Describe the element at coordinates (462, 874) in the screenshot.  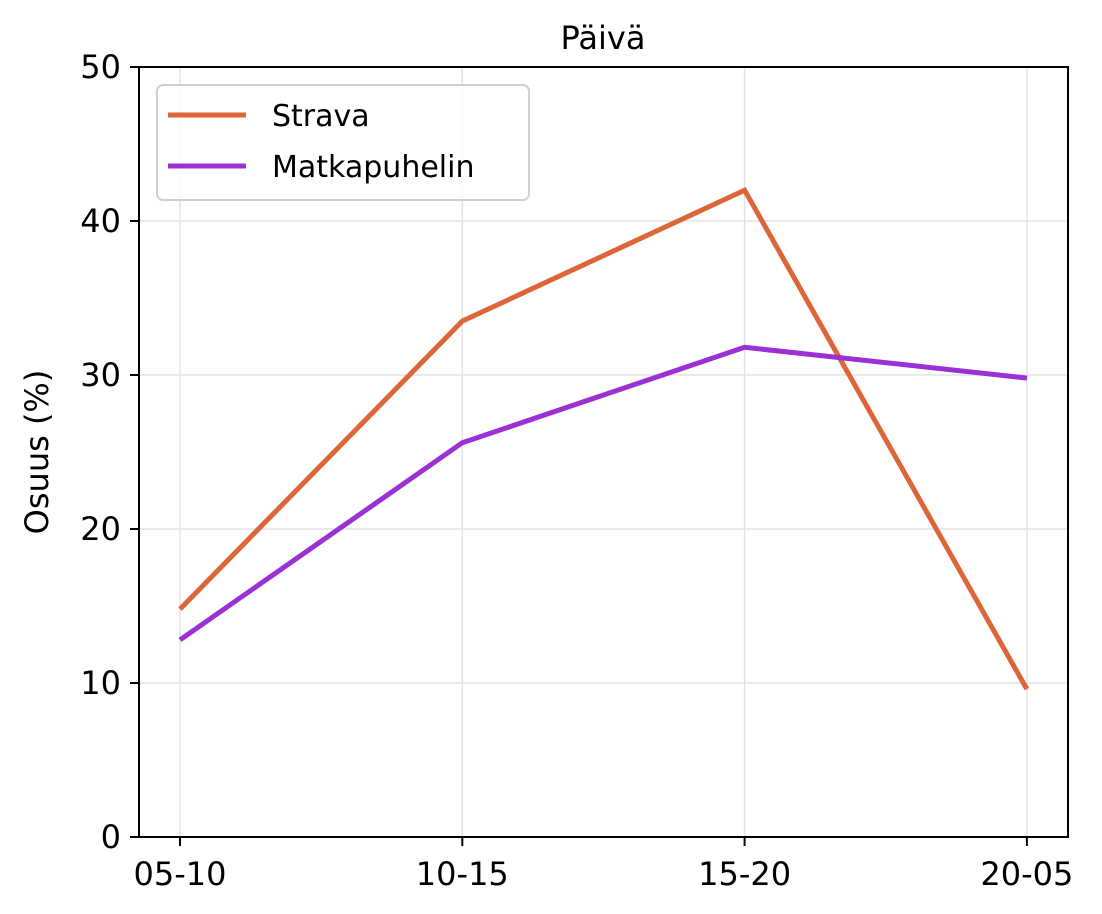
I see `x-tick-label: 10-15` at that location.